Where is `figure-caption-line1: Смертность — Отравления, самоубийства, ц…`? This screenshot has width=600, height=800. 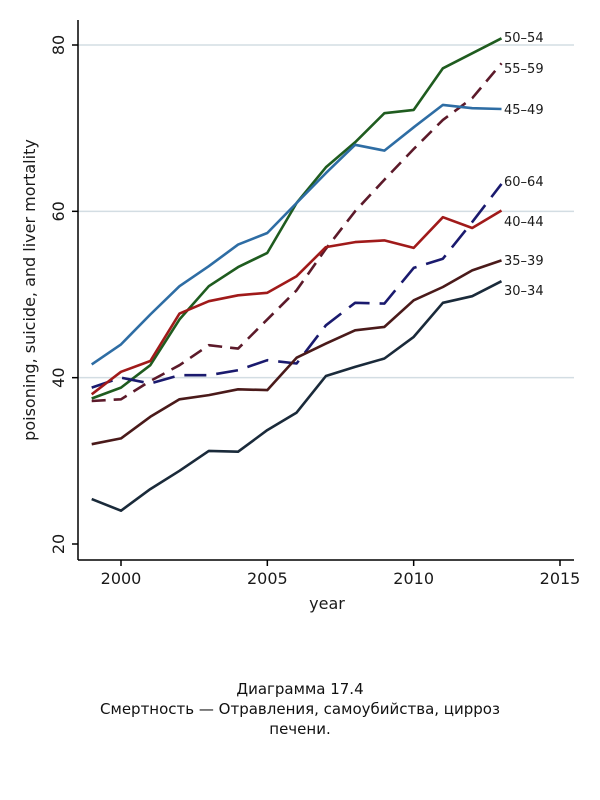 figure-caption-line1: Смертность — Отравления, самоубийства, ц… is located at coordinates (300, 709).